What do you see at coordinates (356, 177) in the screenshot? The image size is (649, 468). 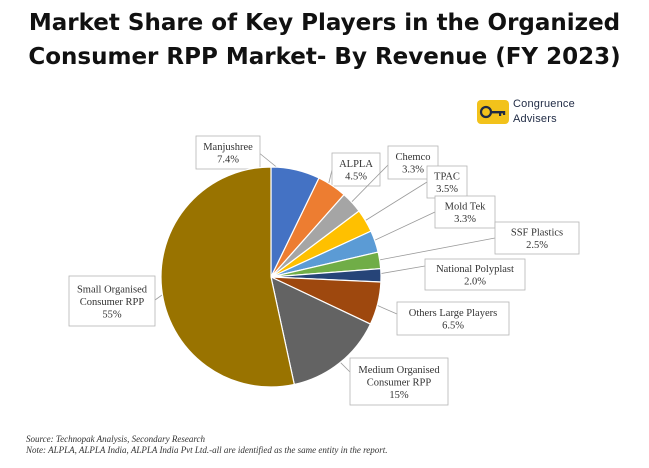 I see `slice-value-label: 4.5%` at bounding box center [356, 177].